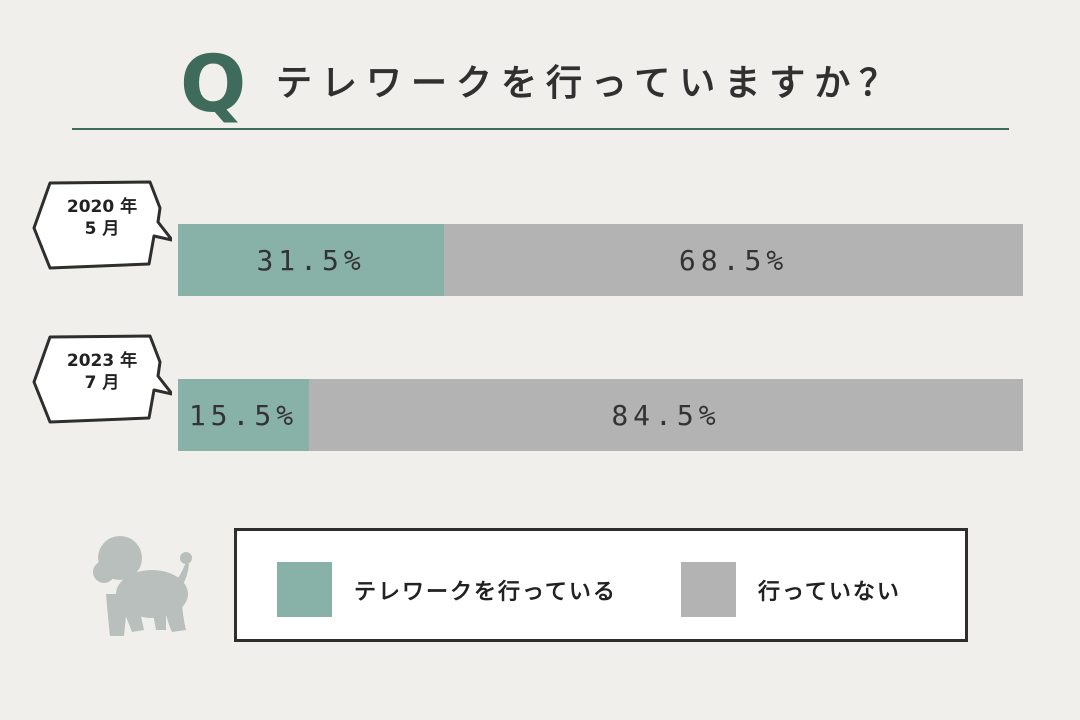  Describe the element at coordinates (144, 588) in the screenshot. I see `poodle-silhouette-icon` at that location.